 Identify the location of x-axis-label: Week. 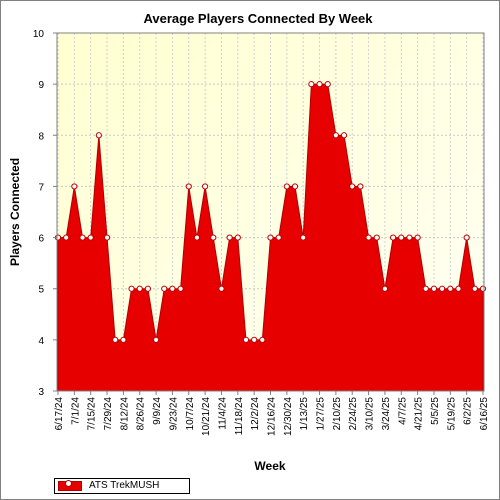
(269, 466).